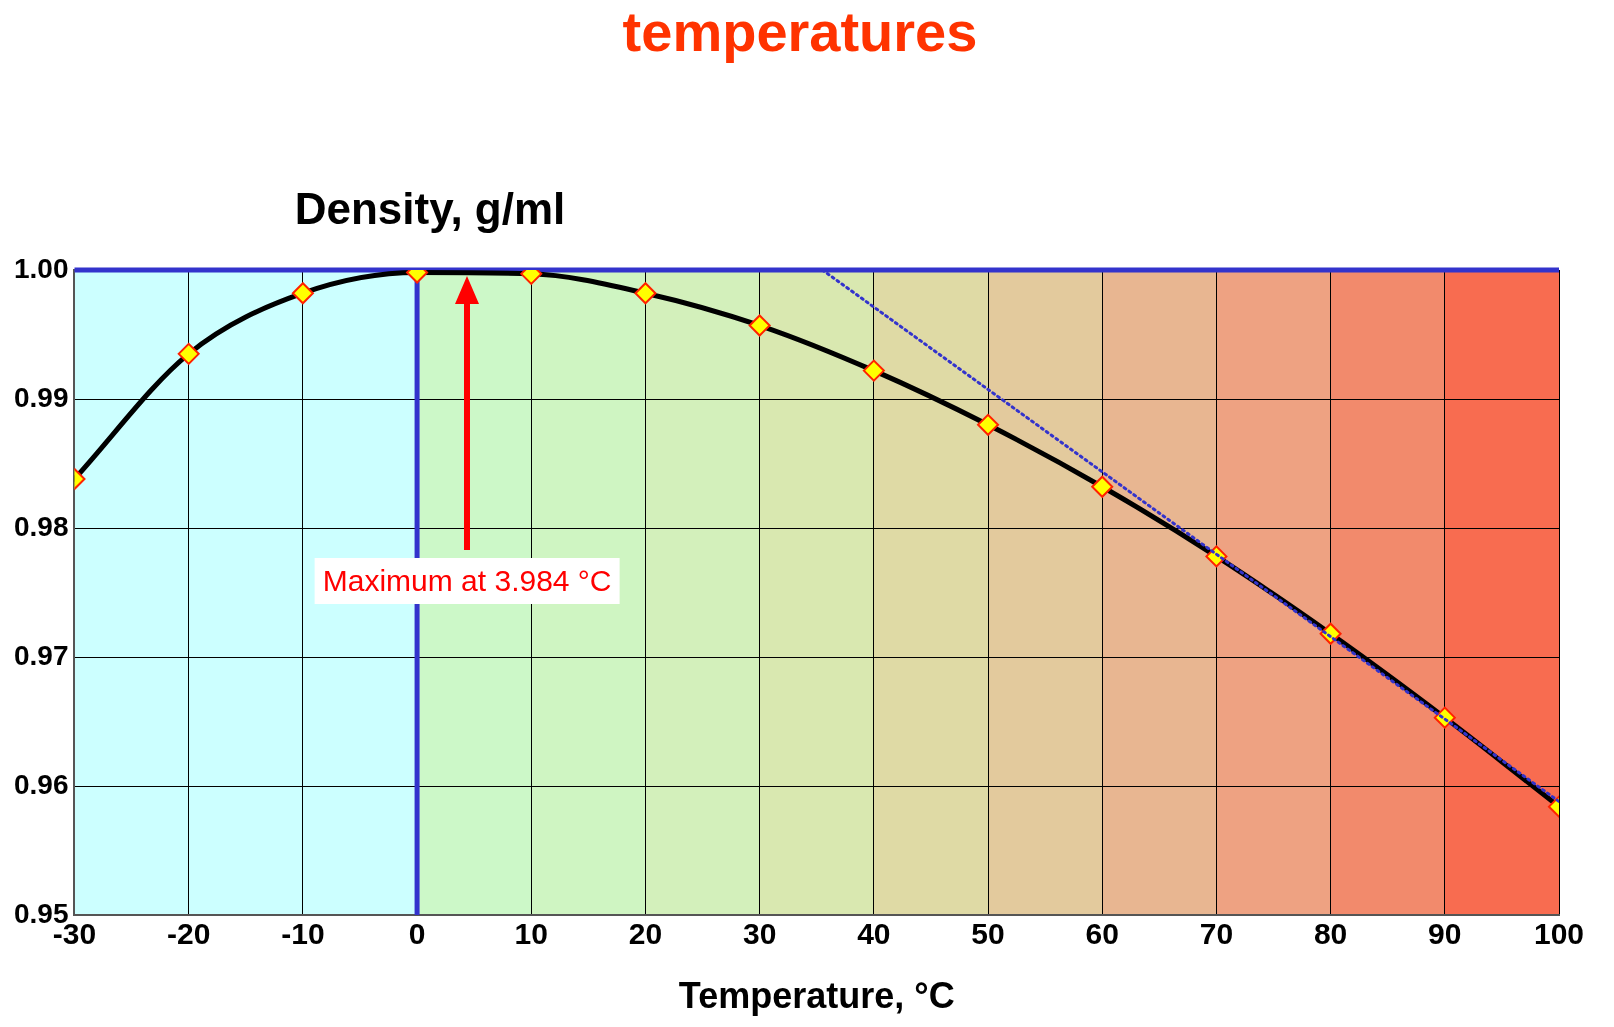  Describe the element at coordinates (759, 934) in the screenshot. I see `x-tick-label: 30` at that location.